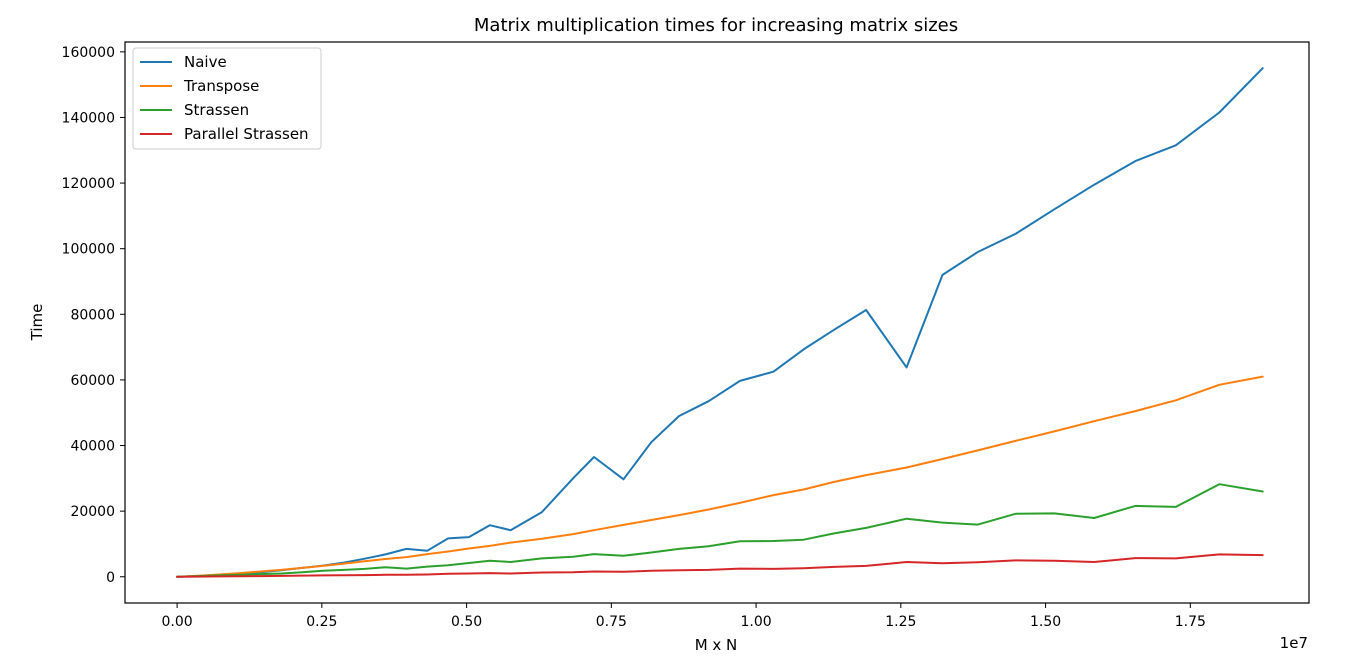  Describe the element at coordinates (221, 86) in the screenshot. I see `legend-label-transpose: Transpose` at that location.